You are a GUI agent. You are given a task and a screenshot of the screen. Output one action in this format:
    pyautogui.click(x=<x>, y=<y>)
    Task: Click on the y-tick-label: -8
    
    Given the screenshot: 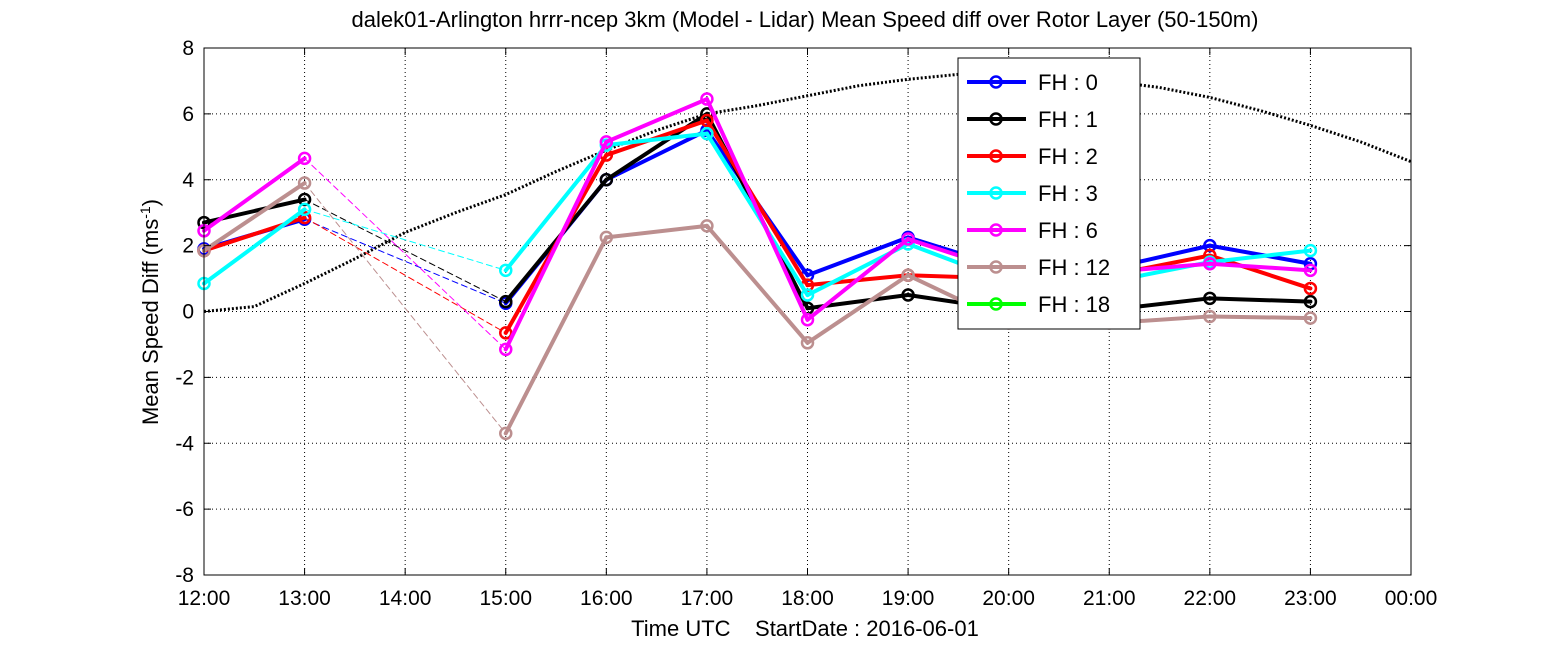 What is the action you would take?
    pyautogui.click(x=184, y=575)
    